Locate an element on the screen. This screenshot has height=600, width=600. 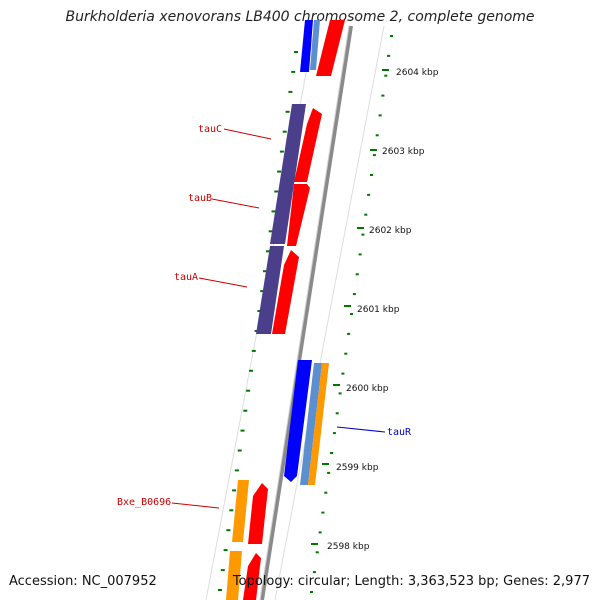
gene-label-tauB: tauB is located at coordinates (200, 198).